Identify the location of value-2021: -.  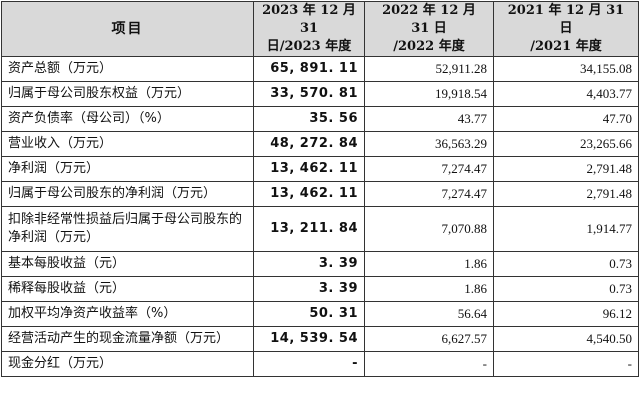
(566, 364).